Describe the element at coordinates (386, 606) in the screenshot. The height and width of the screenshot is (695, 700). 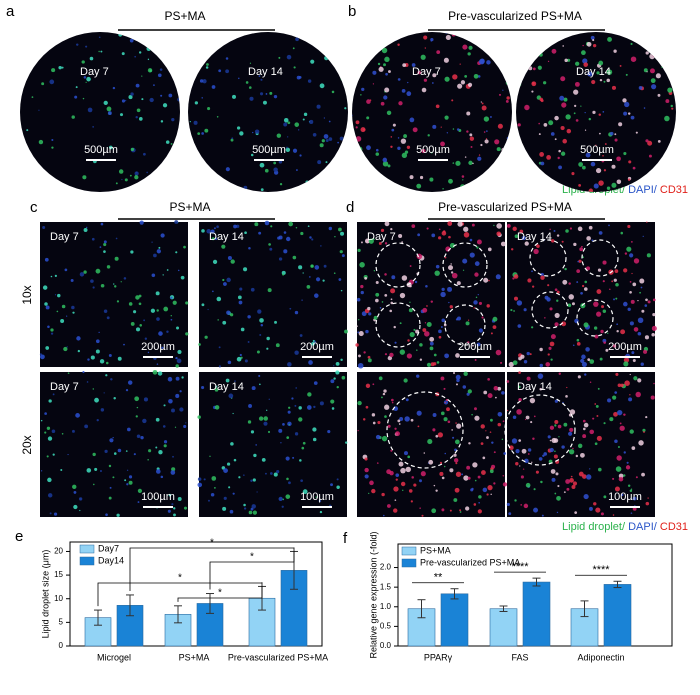
I see `y-tick-label: 1.0` at that location.